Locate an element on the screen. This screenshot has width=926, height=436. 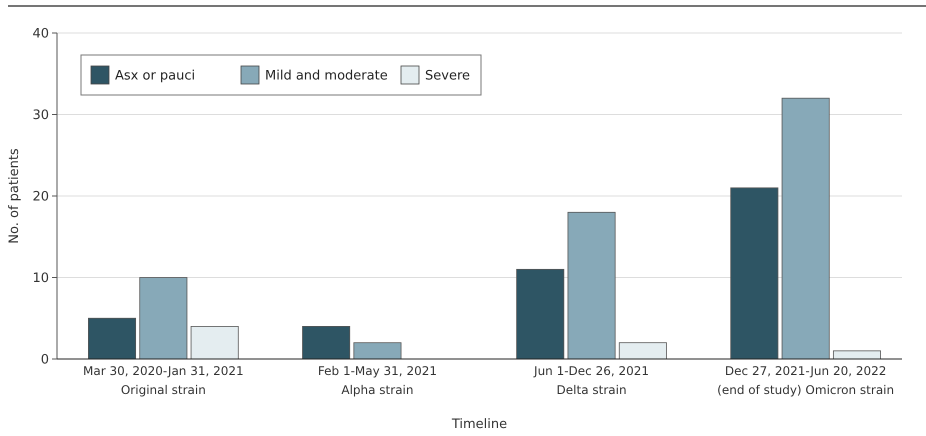
x-tick-label: Jun 1-Dec 26, 2021 Delta strain is located at coordinates (591, 380).